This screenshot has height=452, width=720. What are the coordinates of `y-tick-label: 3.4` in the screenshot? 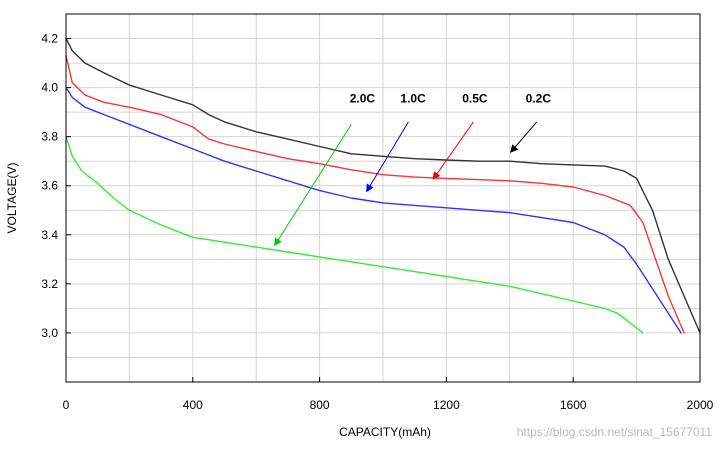 It's located at (49, 235).